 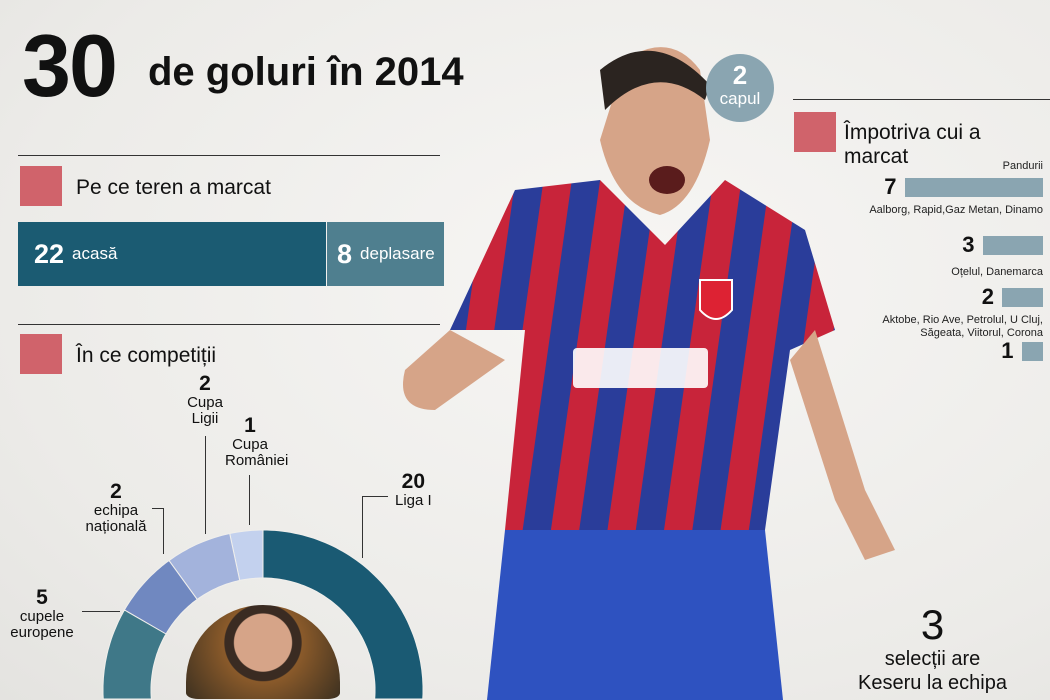 What do you see at coordinates (956, 210) in the screenshot?
I see `opponent-label: Aalborg, Rapid,Gaz Metan, Dinamo` at bounding box center [956, 210].